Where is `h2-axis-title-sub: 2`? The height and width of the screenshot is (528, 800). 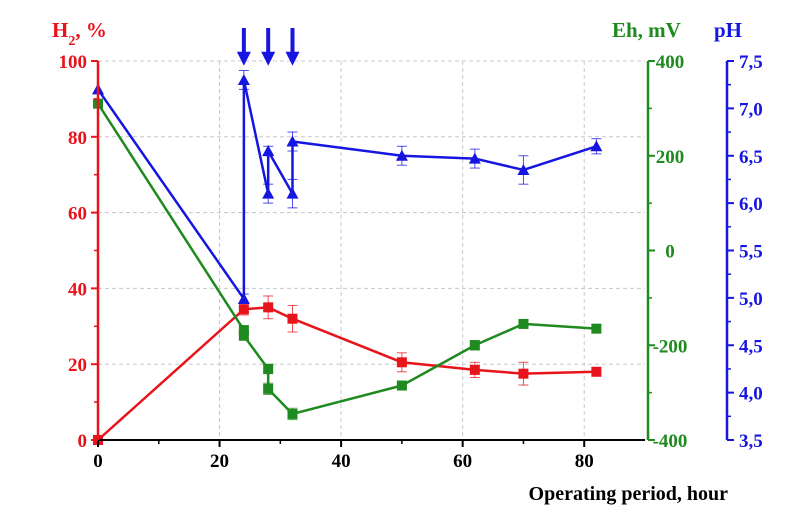
h2-axis-title-sub: 2 is located at coordinates (71, 41).